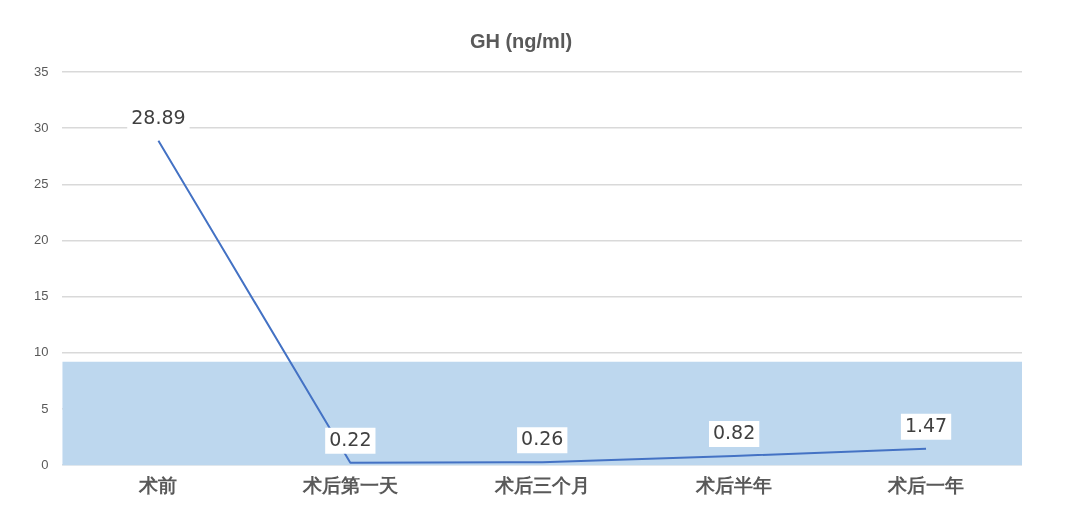 The image size is (1080, 528). What do you see at coordinates (41, 240) in the screenshot?
I see `y-tick-label: 20` at bounding box center [41, 240].